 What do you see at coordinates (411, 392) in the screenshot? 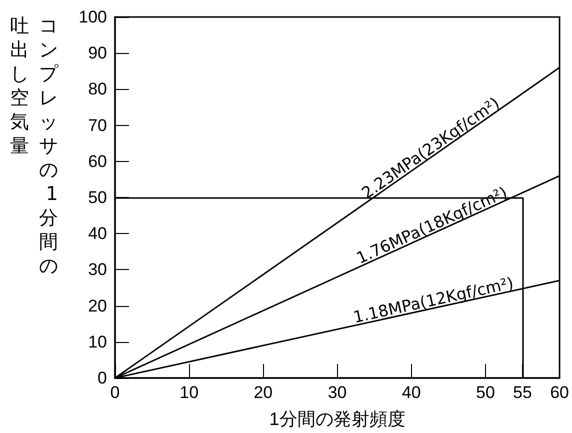
I see `x-tick-label: 40` at bounding box center [411, 392].